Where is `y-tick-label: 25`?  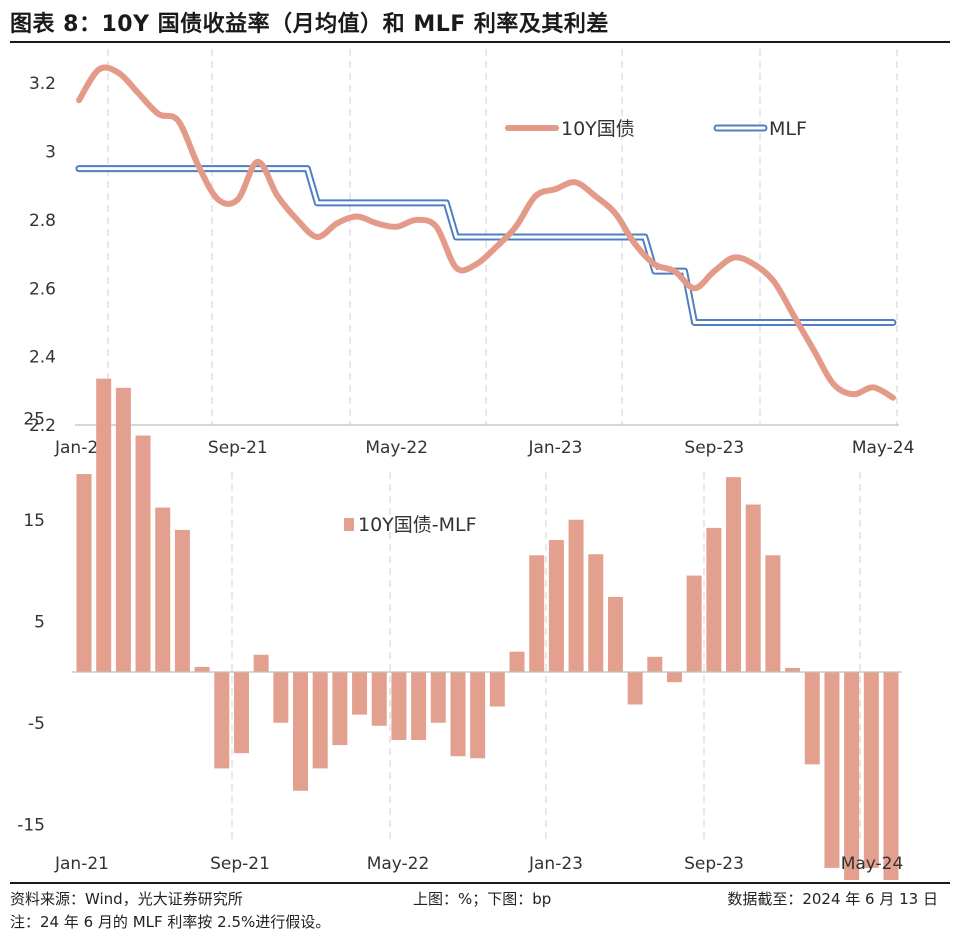
y-tick-label: 25 is located at coordinates (34, 419).